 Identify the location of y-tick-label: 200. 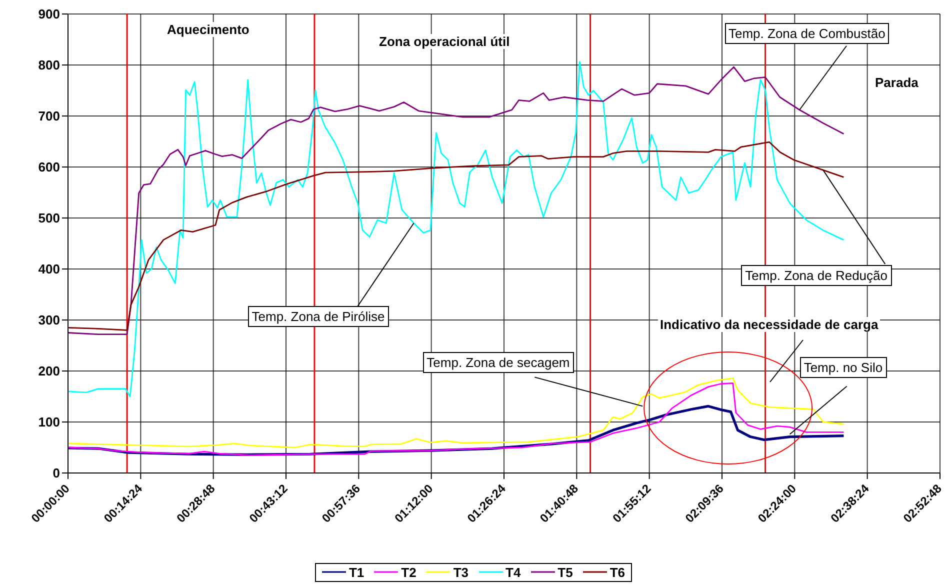
(49, 371).